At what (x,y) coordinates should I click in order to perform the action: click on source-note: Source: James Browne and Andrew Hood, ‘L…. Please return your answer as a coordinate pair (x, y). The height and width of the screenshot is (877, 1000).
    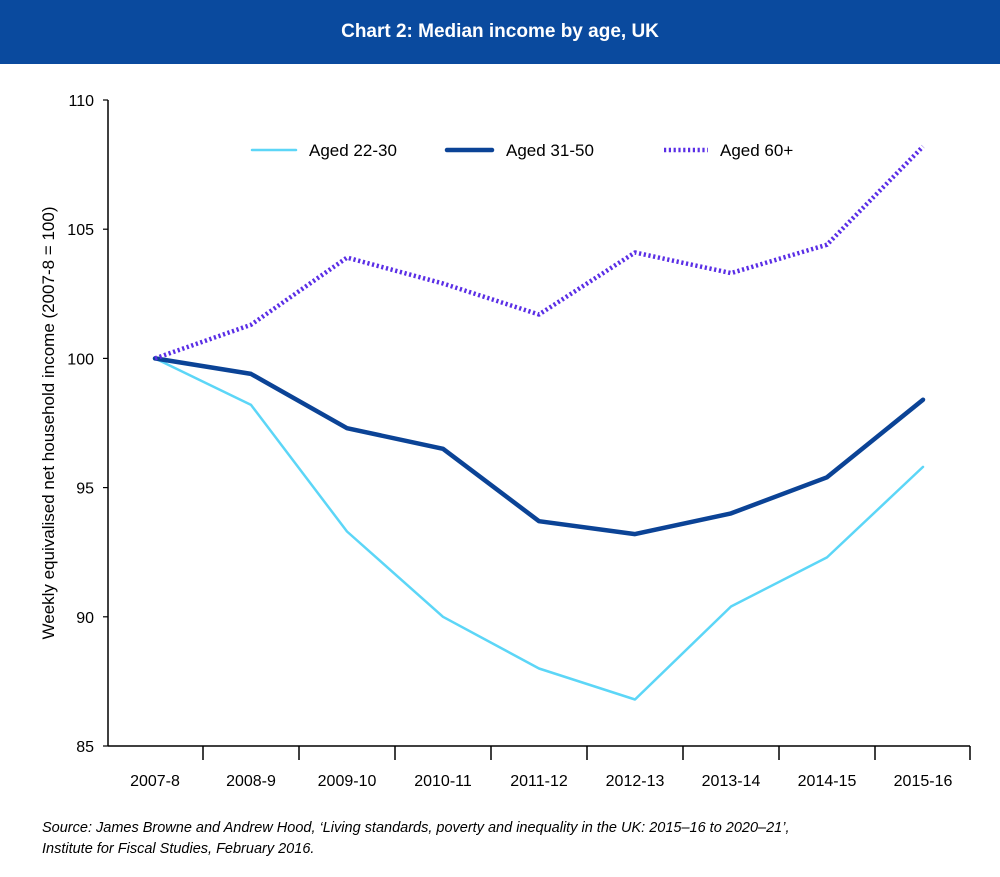
    Looking at the image, I should click on (507, 839).